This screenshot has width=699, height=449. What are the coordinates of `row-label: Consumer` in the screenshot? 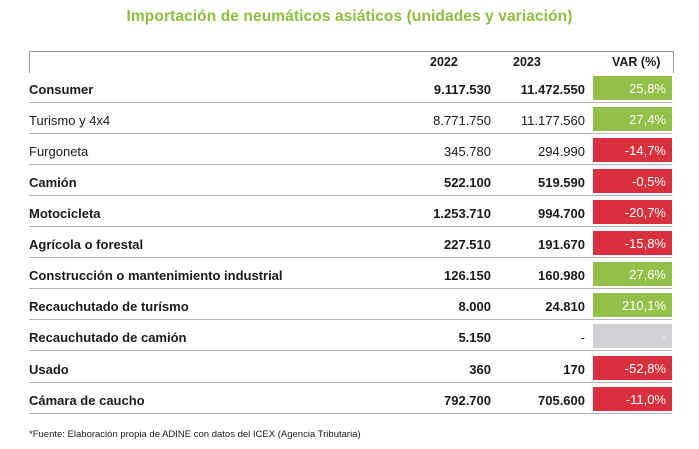 It's located at (61, 89).